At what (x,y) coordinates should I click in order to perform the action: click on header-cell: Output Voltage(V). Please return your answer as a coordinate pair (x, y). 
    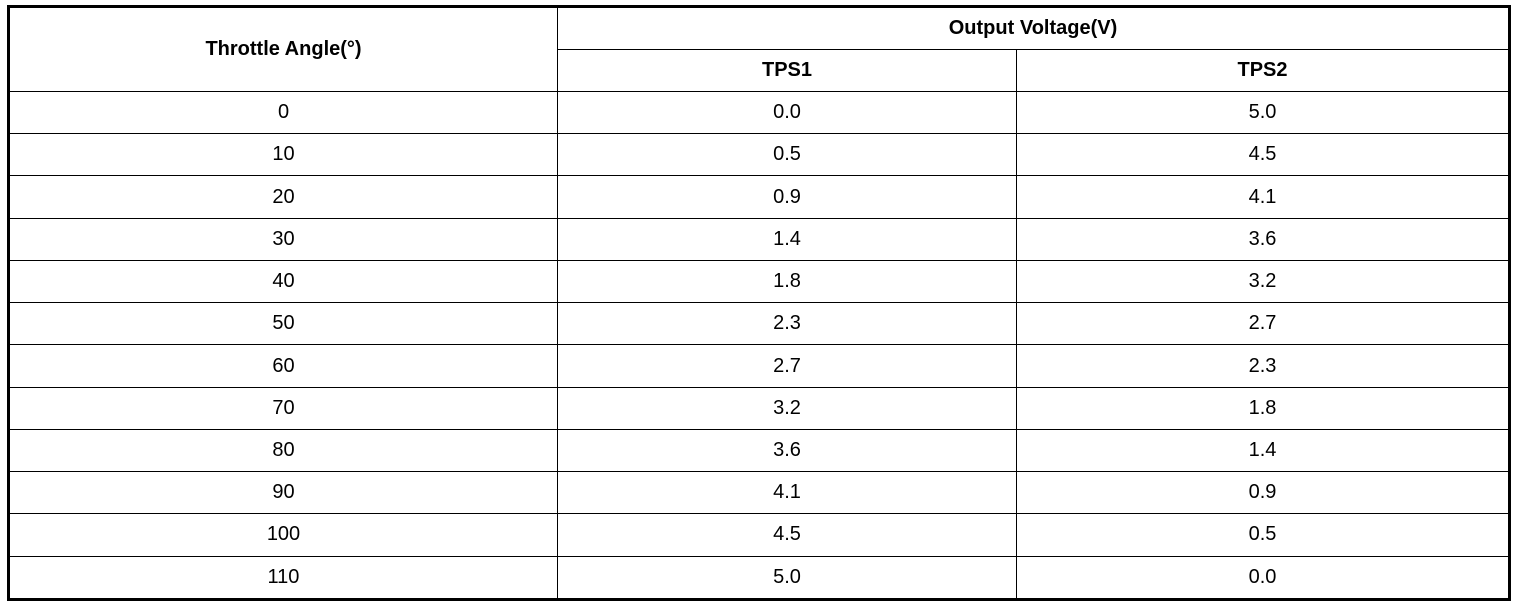
    Looking at the image, I should click on (1033, 28).